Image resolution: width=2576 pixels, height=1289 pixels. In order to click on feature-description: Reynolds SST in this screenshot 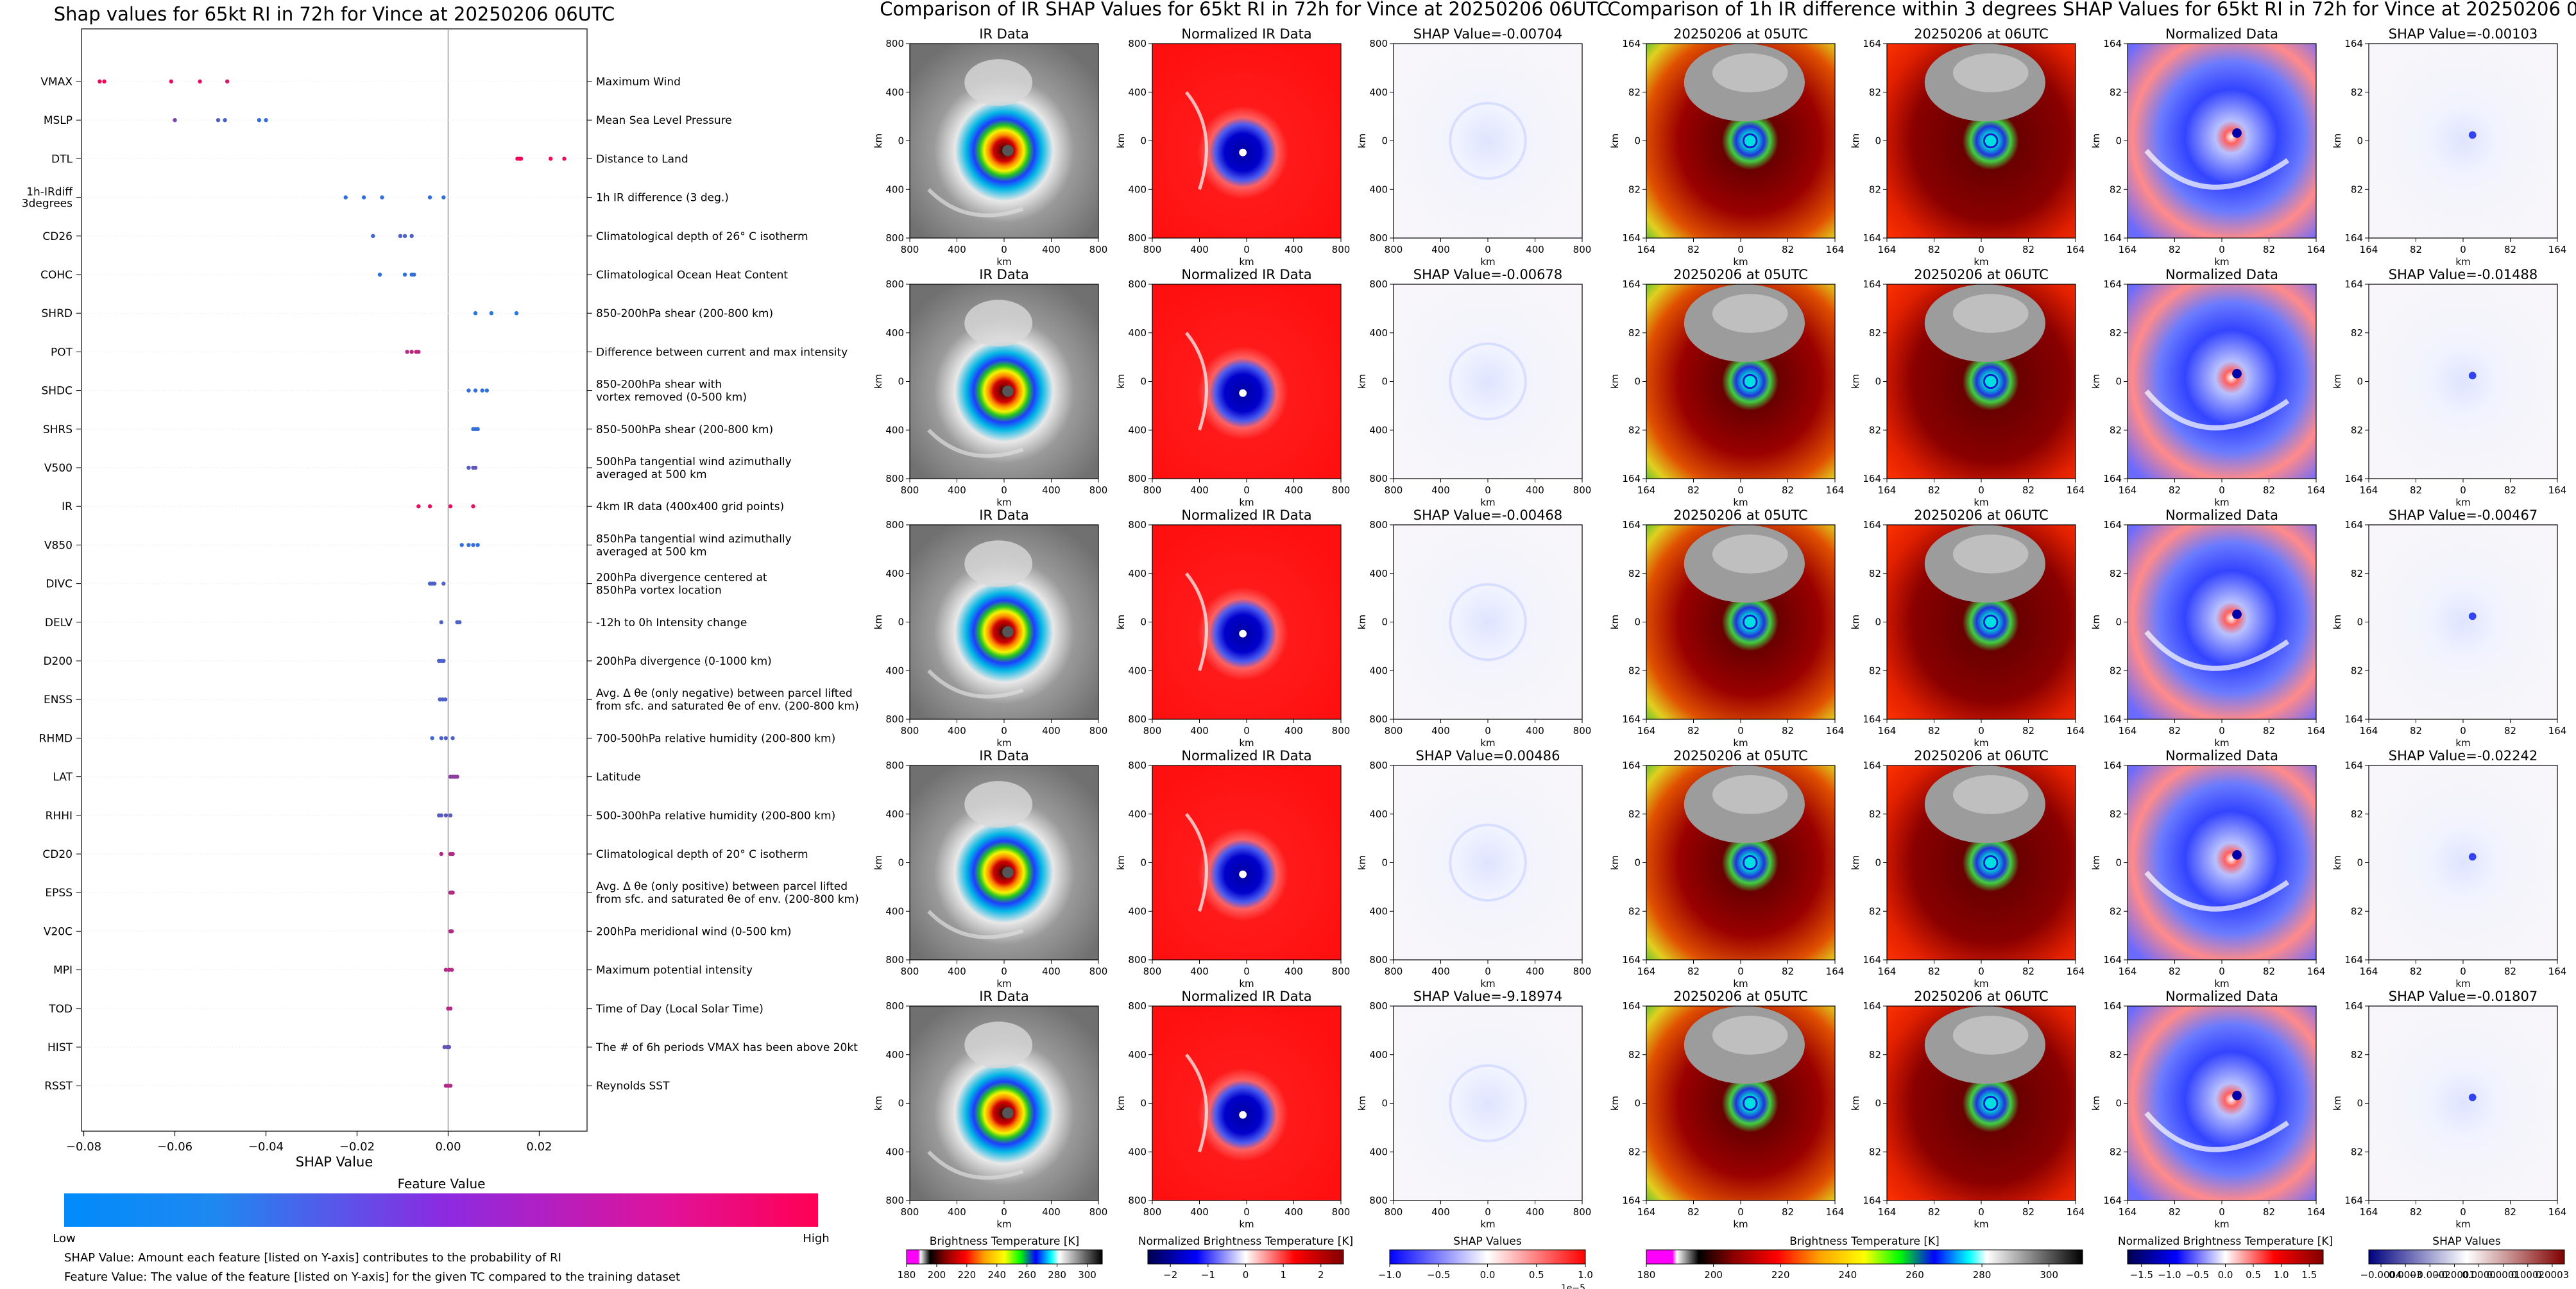, I will do `click(633, 1086)`.